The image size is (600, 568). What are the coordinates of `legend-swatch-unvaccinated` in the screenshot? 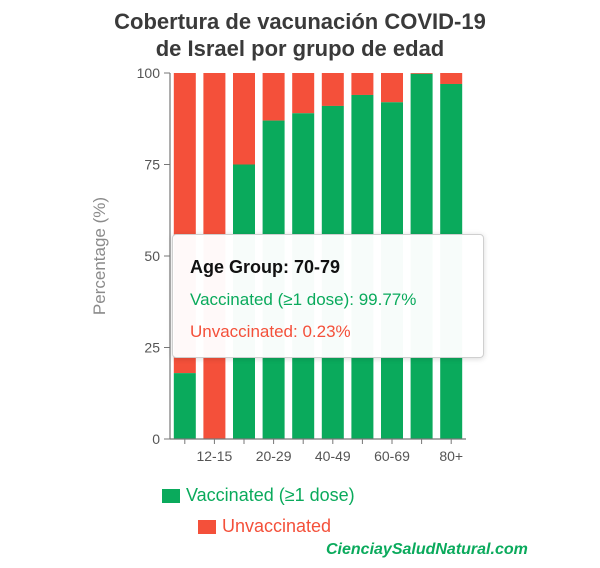 It's located at (207, 526).